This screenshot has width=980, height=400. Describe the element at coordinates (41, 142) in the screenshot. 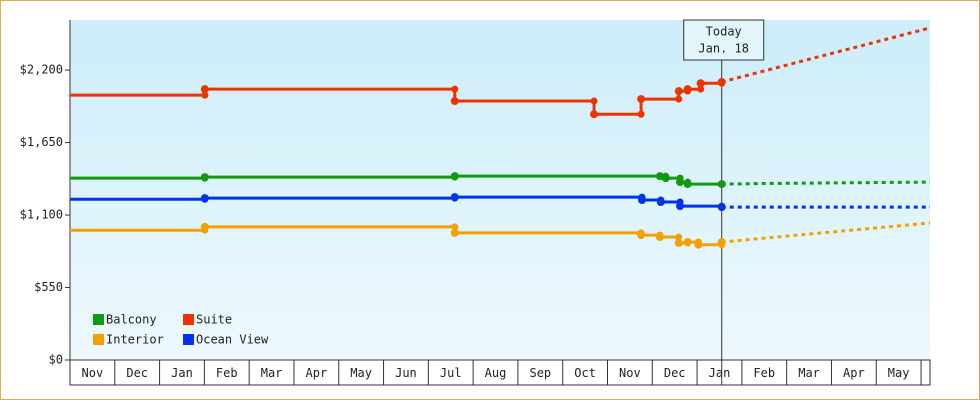

I see `y-tick-label: $1,650` at that location.